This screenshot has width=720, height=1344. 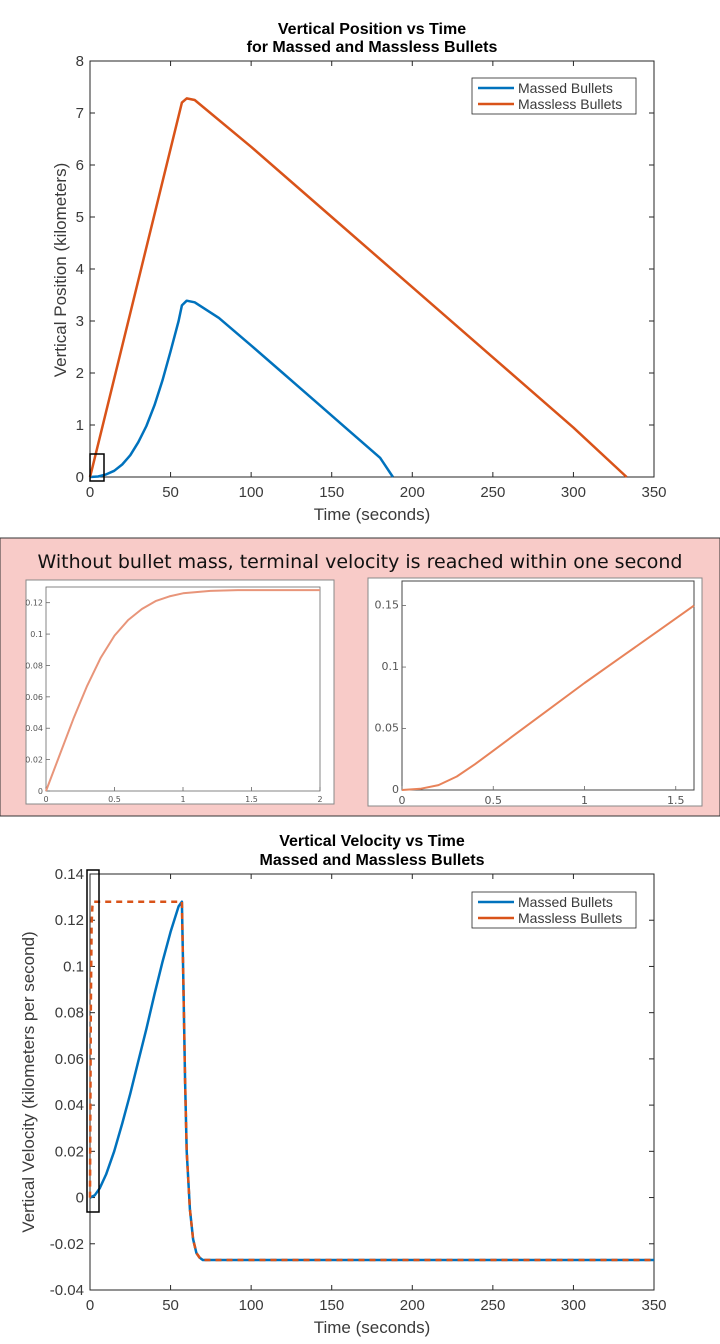 What do you see at coordinates (412, 492) in the screenshot?
I see `position-x-tick-label: 200` at bounding box center [412, 492].